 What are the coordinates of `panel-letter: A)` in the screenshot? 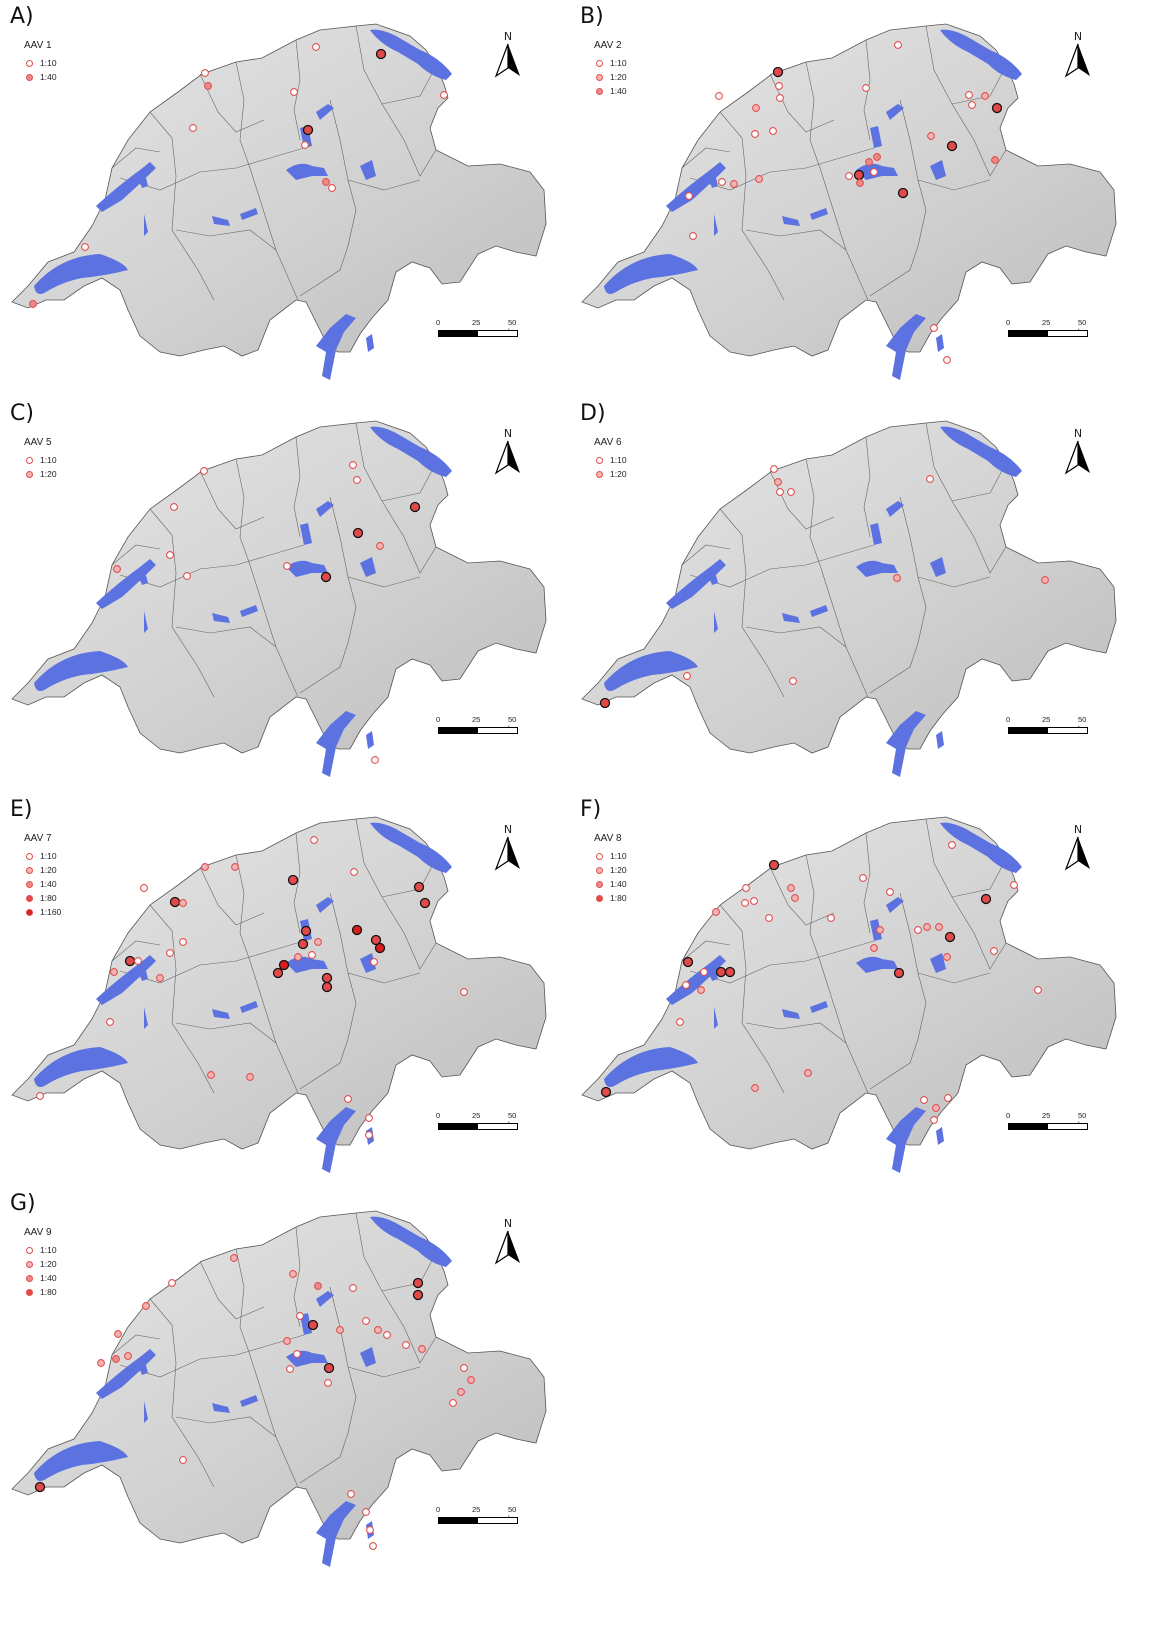 It's located at (22, 16).